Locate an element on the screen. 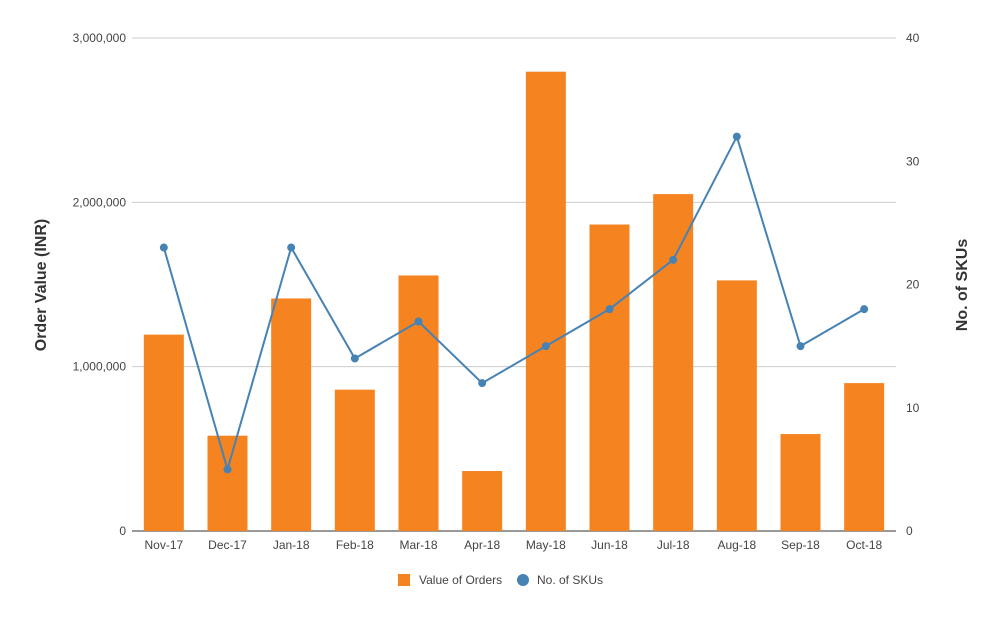 The height and width of the screenshot is (619, 1001). legend-label: Value of Orders is located at coordinates (460, 580).